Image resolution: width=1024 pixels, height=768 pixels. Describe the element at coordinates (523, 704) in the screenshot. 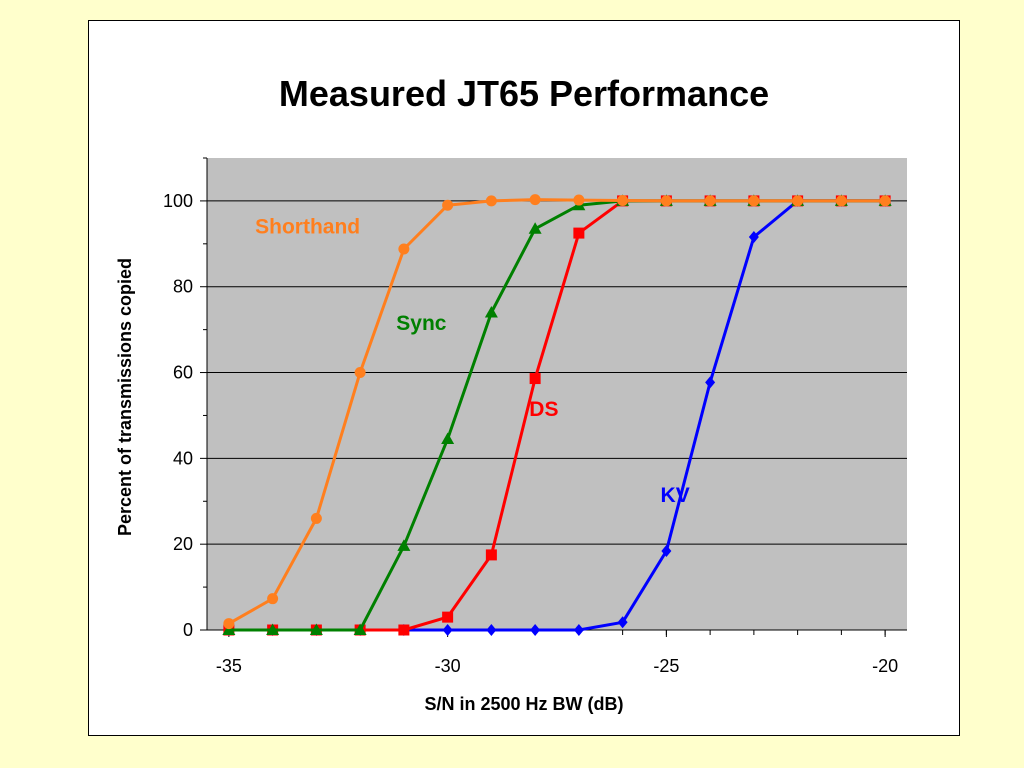

I see `x-axis-title: S/N in 2500 Hz BW (dB)` at that location.